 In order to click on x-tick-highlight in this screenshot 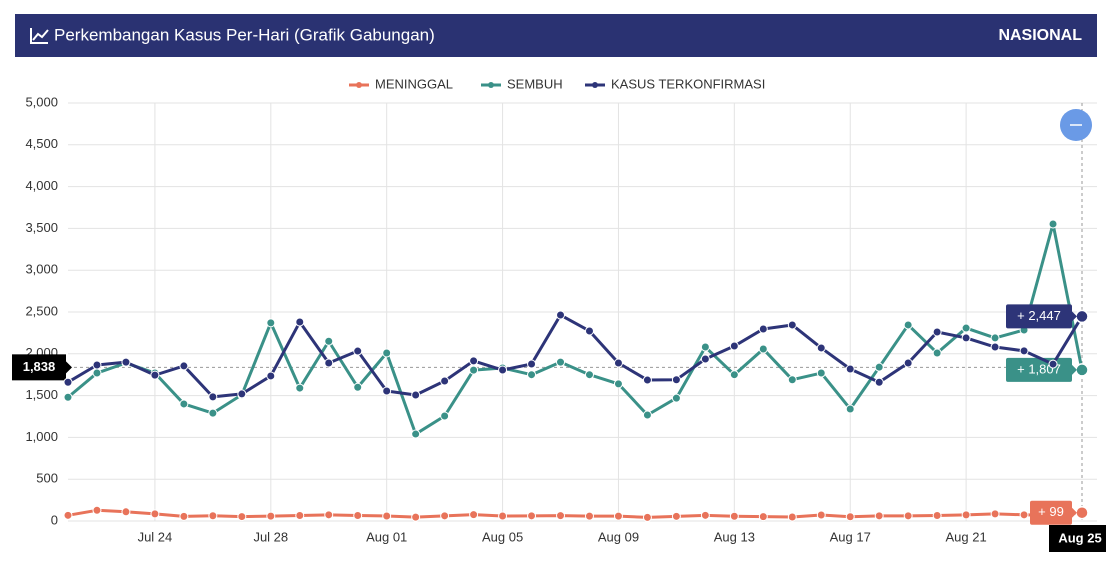, I will do `click(1077, 538)`.